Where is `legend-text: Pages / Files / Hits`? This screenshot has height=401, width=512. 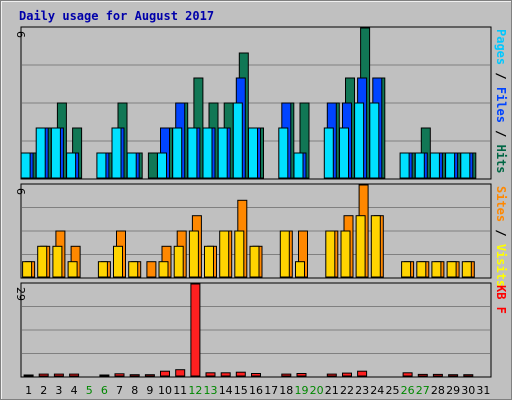
legend-text: Pages / Files / Hits is located at coordinates (501, 101).